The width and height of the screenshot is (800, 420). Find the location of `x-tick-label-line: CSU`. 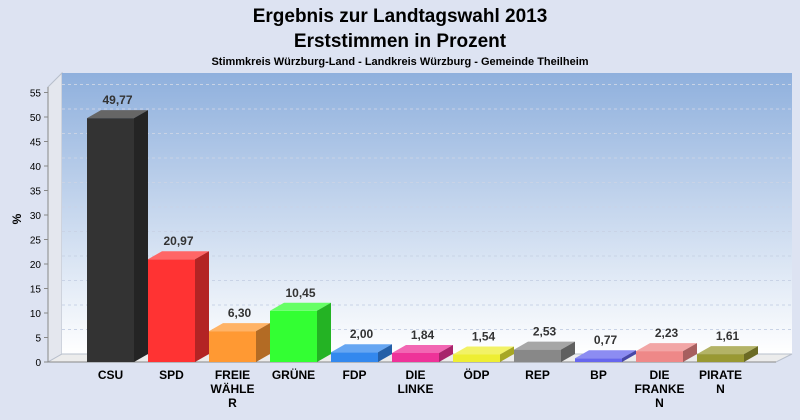

x-tick-label-line: CSU is located at coordinates (110, 375).